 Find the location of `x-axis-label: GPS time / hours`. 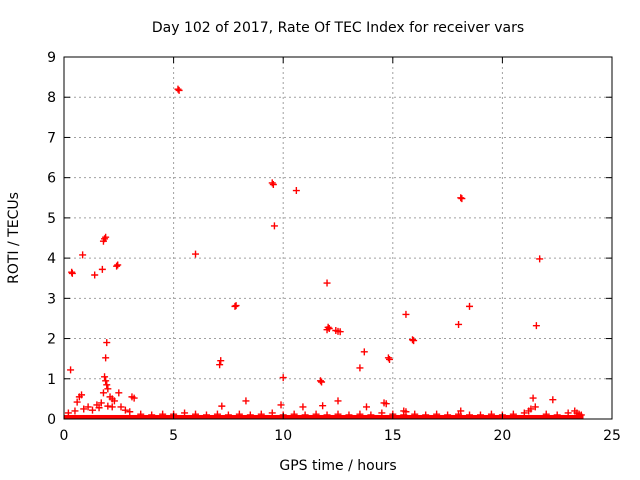

x-axis-label: GPS time / hours is located at coordinates (337, 466).